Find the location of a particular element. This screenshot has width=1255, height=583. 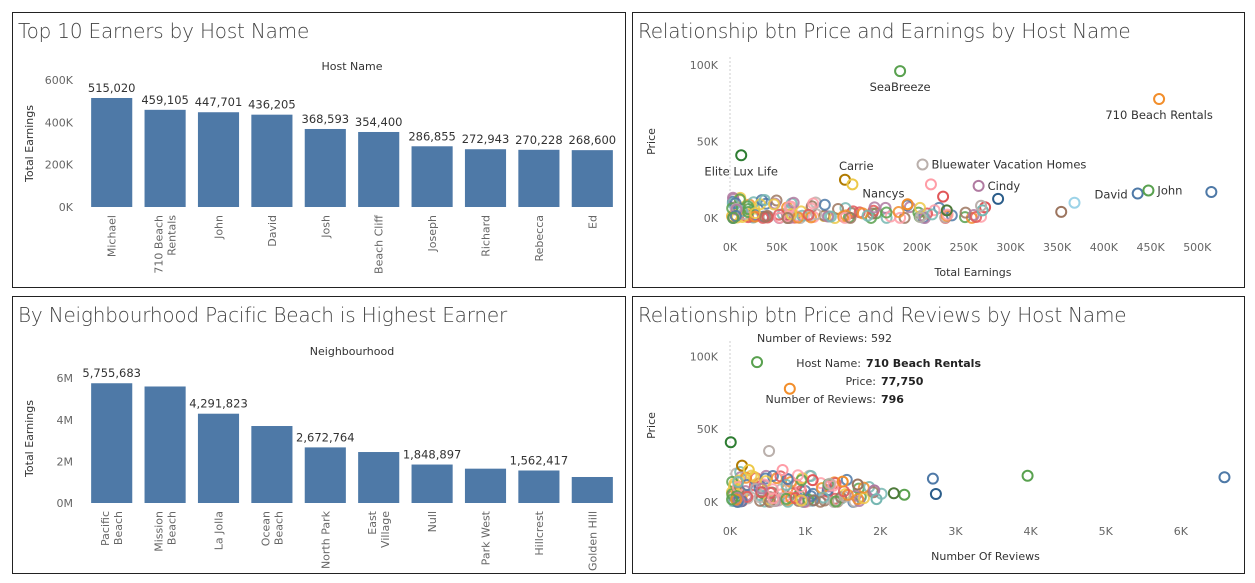

point-label: Bluewater Vacation Homes is located at coordinates (1009, 164).